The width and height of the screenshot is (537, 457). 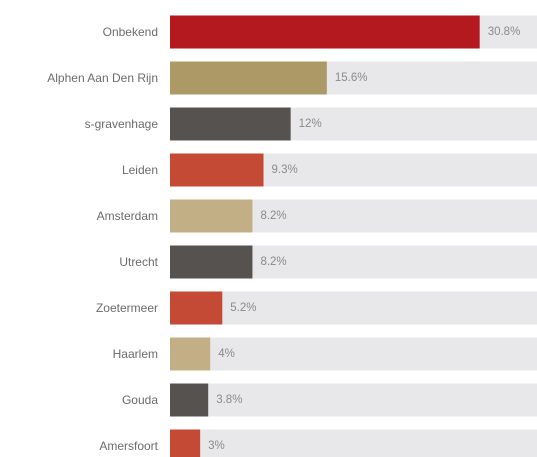 I want to click on bar-row: s-gravenhage 12%, so click(x=311, y=124).